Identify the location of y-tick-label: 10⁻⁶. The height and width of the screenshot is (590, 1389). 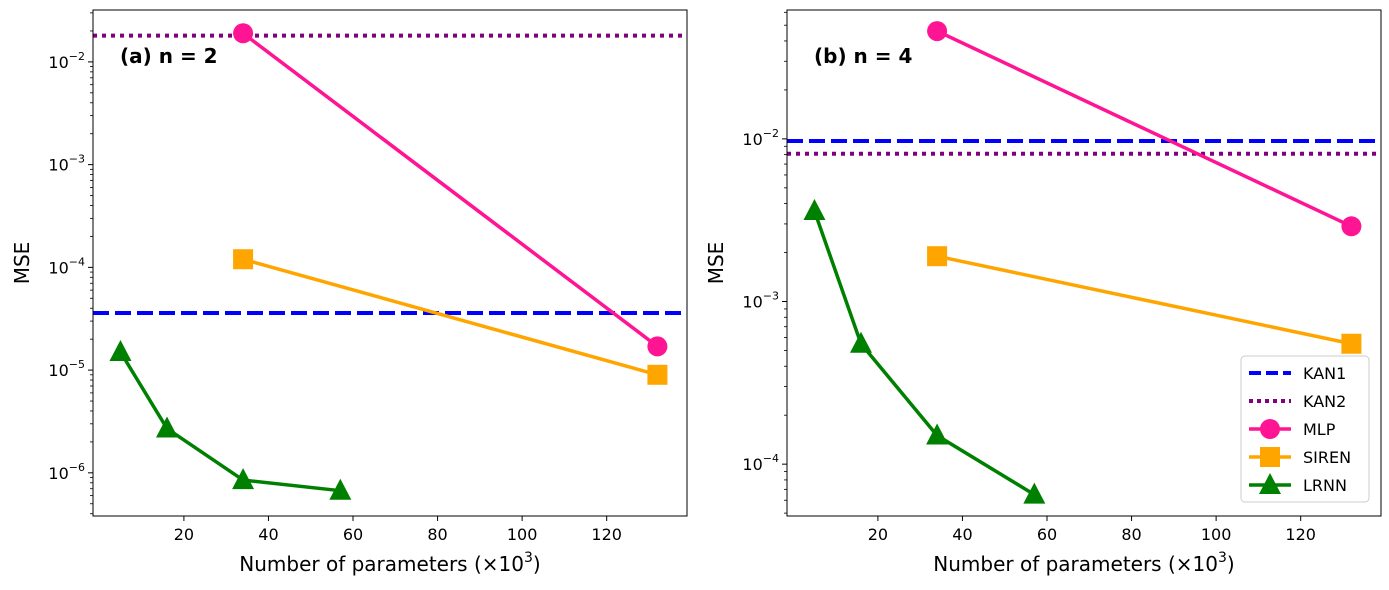
(66, 472).